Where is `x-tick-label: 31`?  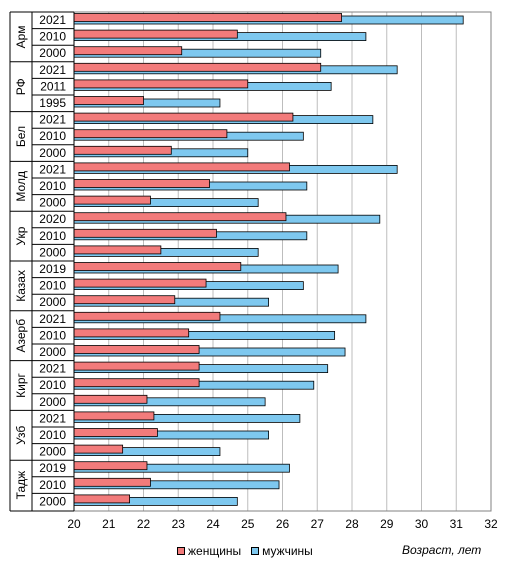 x-tick-label: 31 is located at coordinates (457, 524).